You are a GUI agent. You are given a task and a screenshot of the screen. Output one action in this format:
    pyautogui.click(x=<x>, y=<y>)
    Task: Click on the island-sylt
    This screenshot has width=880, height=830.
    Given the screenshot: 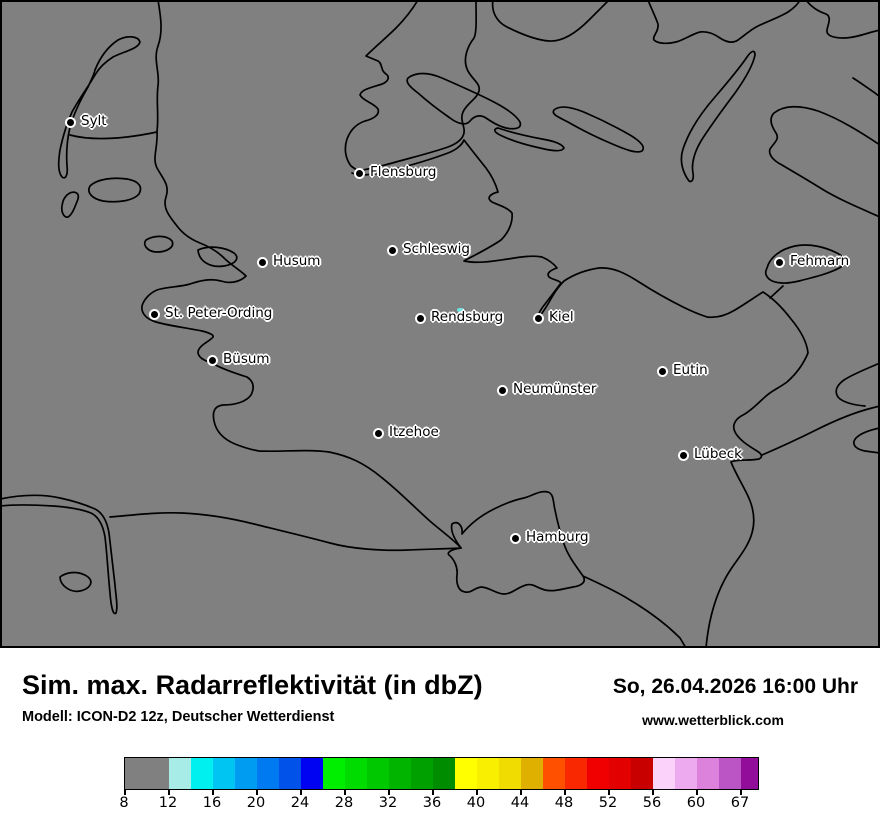 What is the action you would take?
    pyautogui.click(x=99, y=107)
    